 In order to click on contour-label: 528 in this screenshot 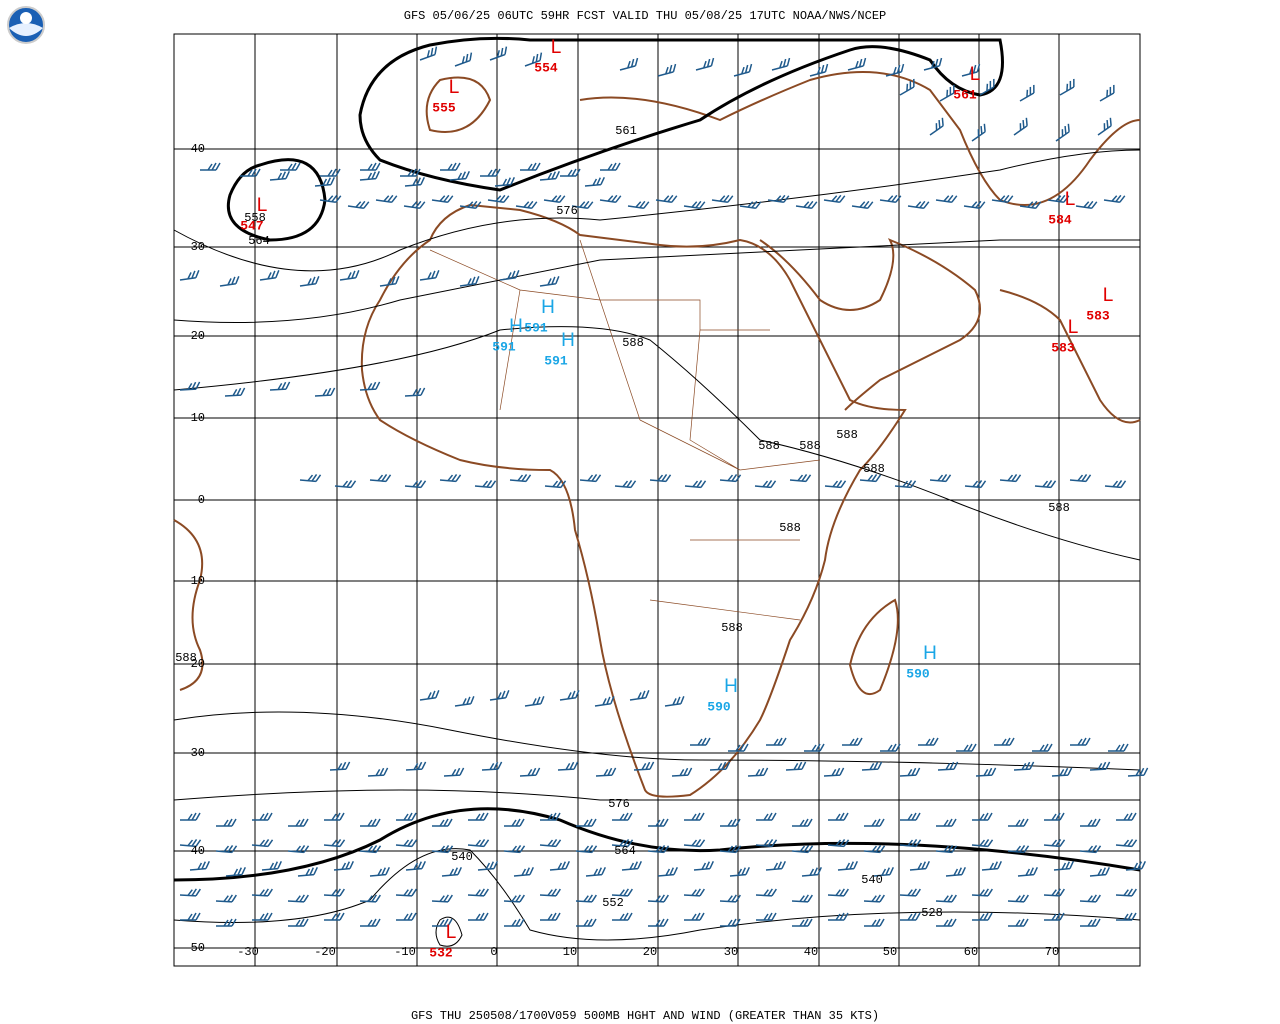, I will do `click(932, 913)`.